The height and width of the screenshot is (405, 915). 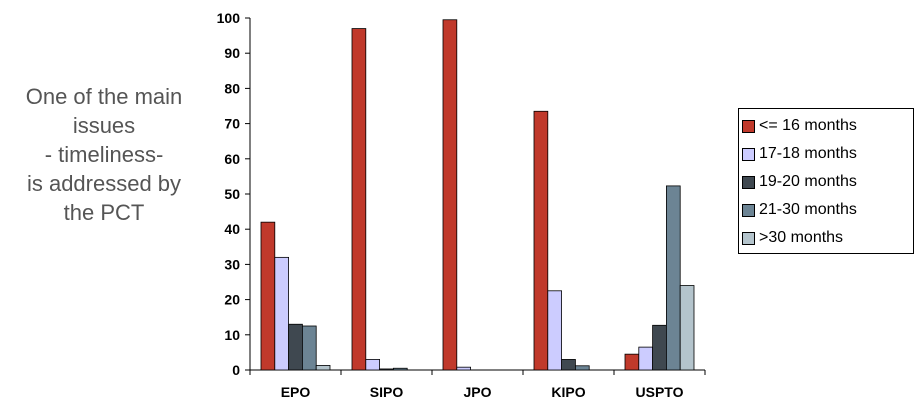 I want to click on side-note-line: One of the main, so click(x=104, y=96).